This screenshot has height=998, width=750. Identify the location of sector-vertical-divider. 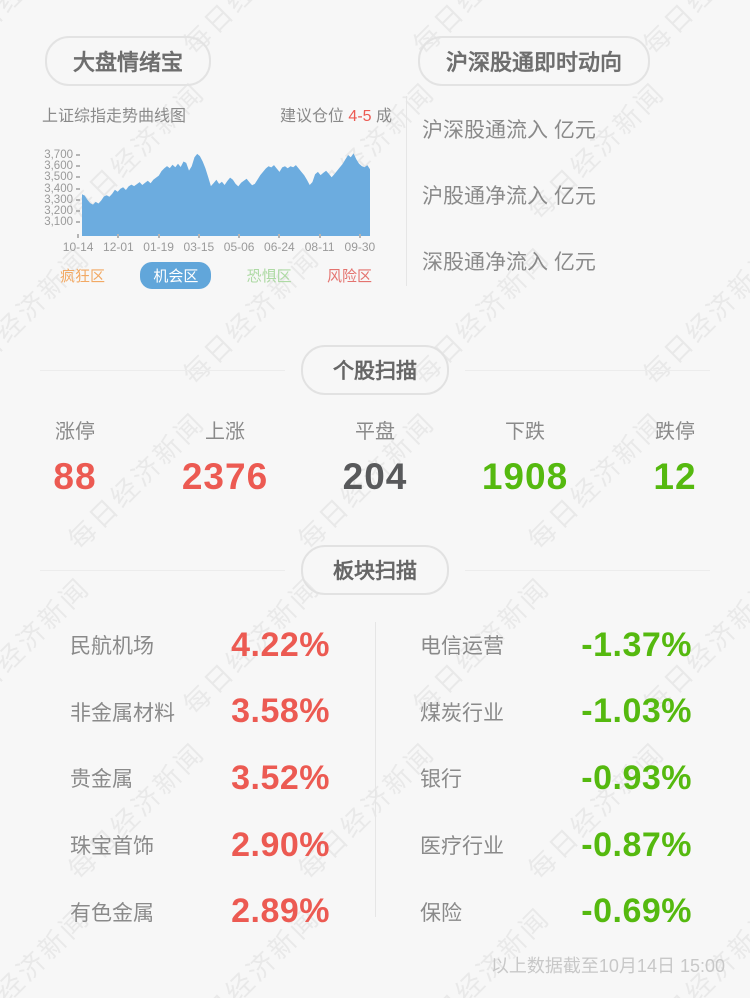
(375, 769).